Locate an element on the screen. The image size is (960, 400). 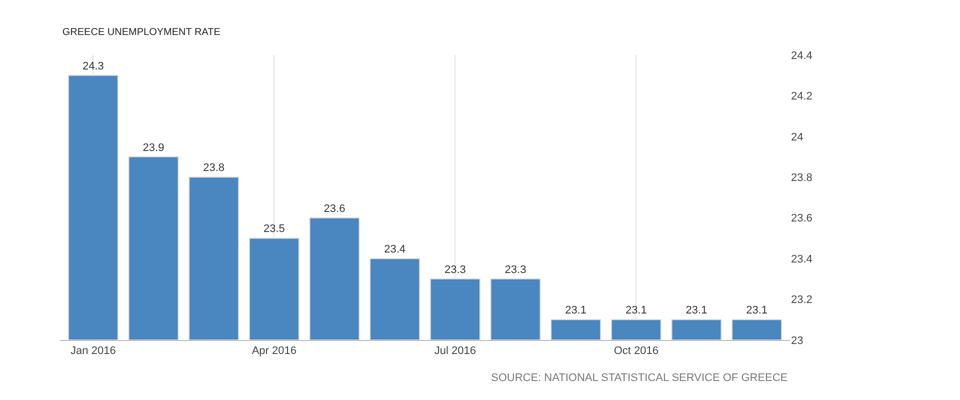
x-tick-label: Jul 2016 is located at coordinates (455, 351).